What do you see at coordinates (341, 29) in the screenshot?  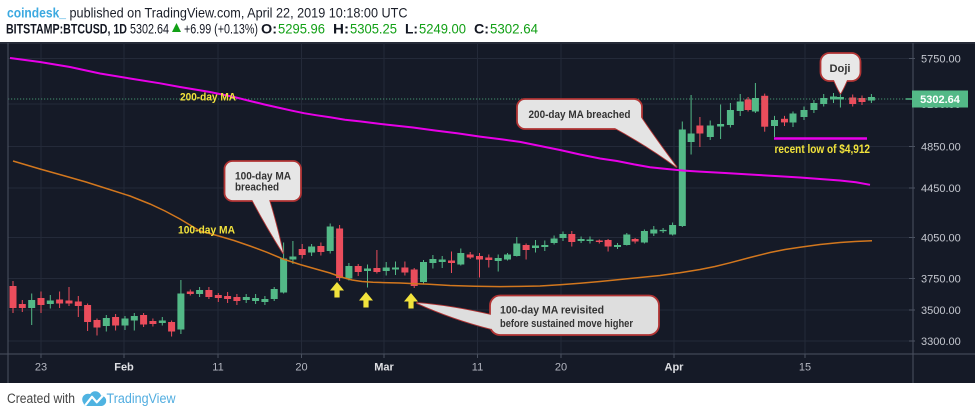 I see `svg-text: H:` at bounding box center [341, 29].